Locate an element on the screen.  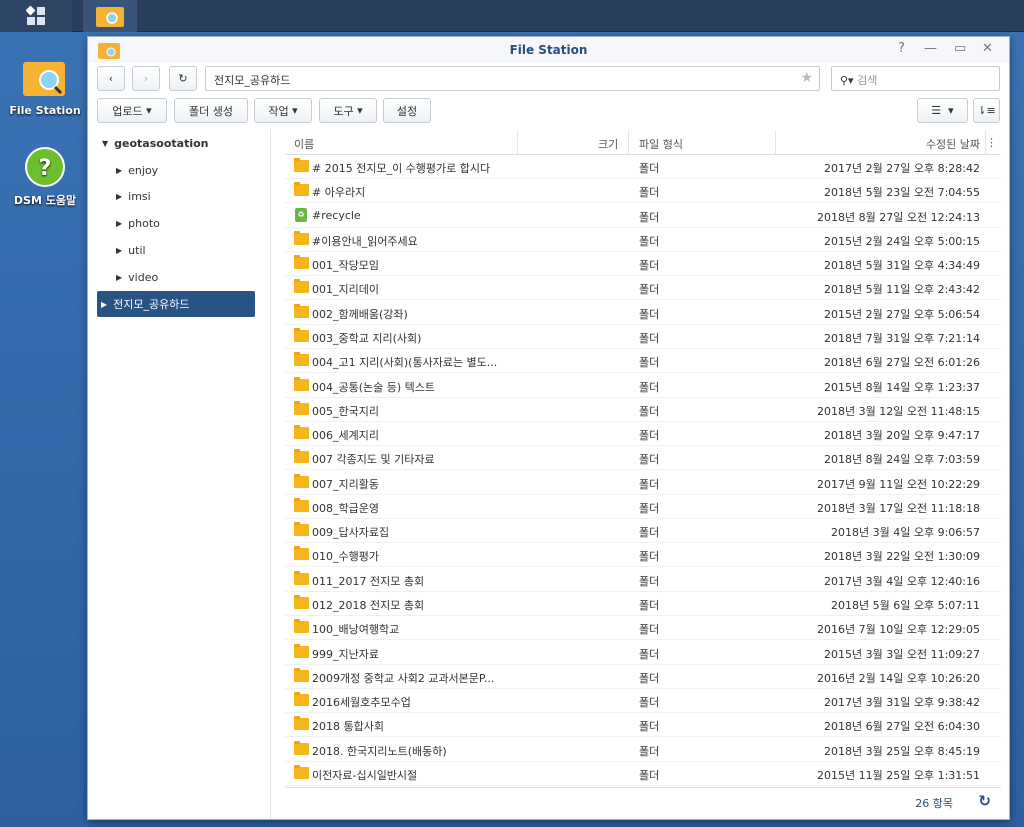
tree-item: ▶ util is located at coordinates (201, 250).